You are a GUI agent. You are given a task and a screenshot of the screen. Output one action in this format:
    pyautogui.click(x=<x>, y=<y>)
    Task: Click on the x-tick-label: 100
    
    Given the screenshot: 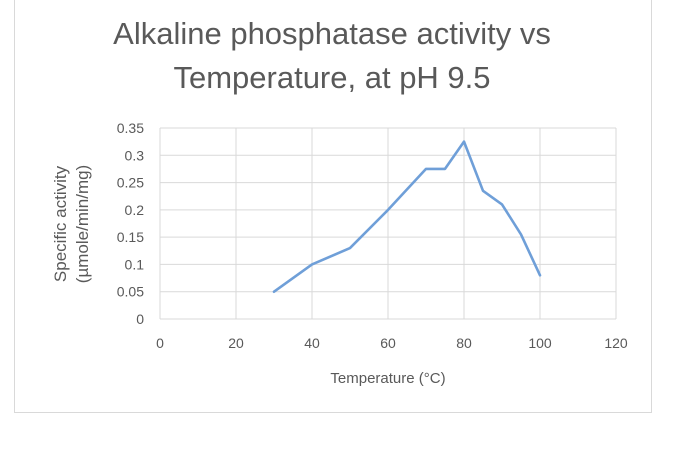 What is the action you would take?
    pyautogui.click(x=540, y=343)
    